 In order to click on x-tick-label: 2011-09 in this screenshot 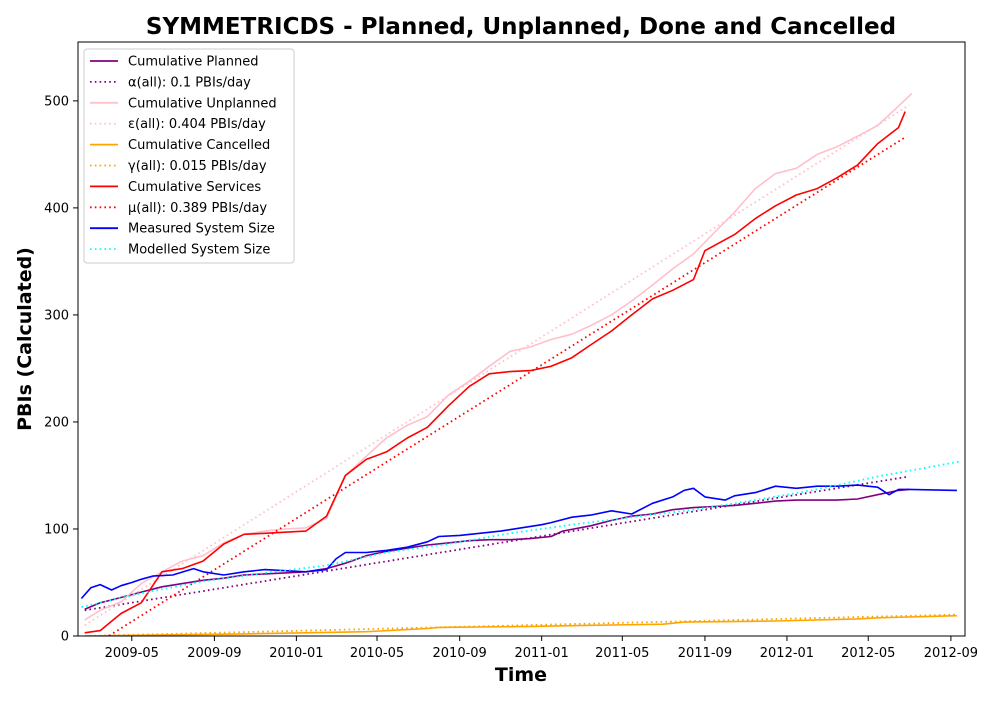, I will do `click(705, 653)`.